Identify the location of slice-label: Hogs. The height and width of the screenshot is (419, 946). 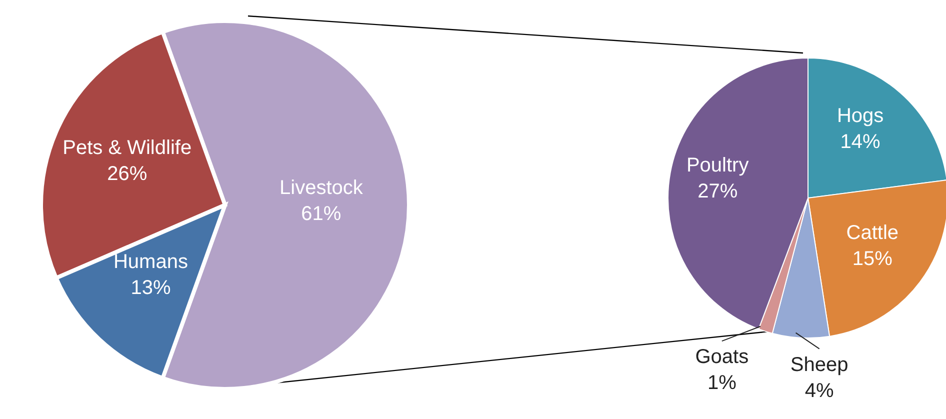
(860, 115).